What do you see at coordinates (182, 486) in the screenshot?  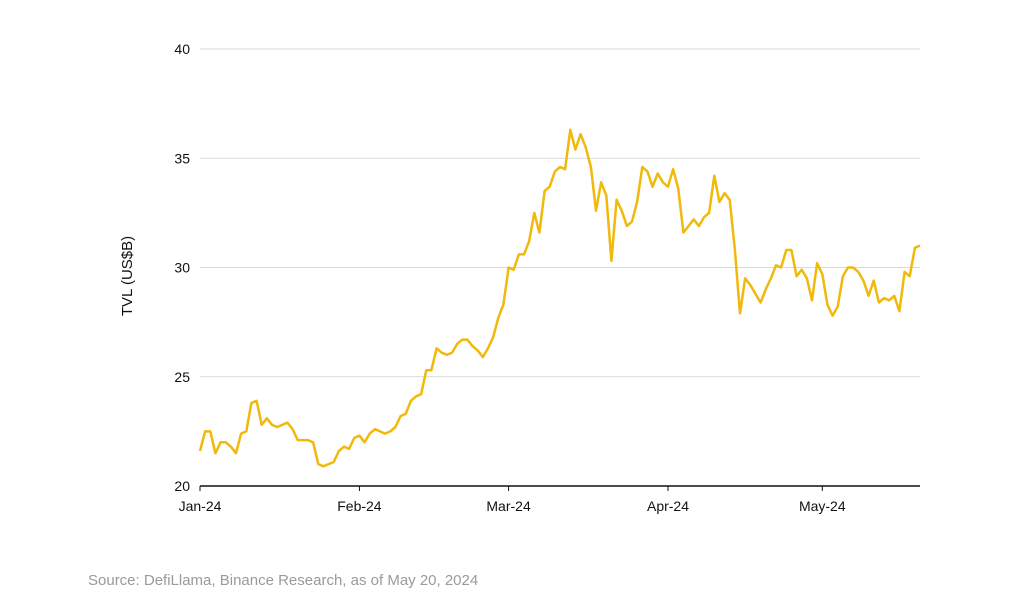 I see `y-tick-label: 20` at bounding box center [182, 486].